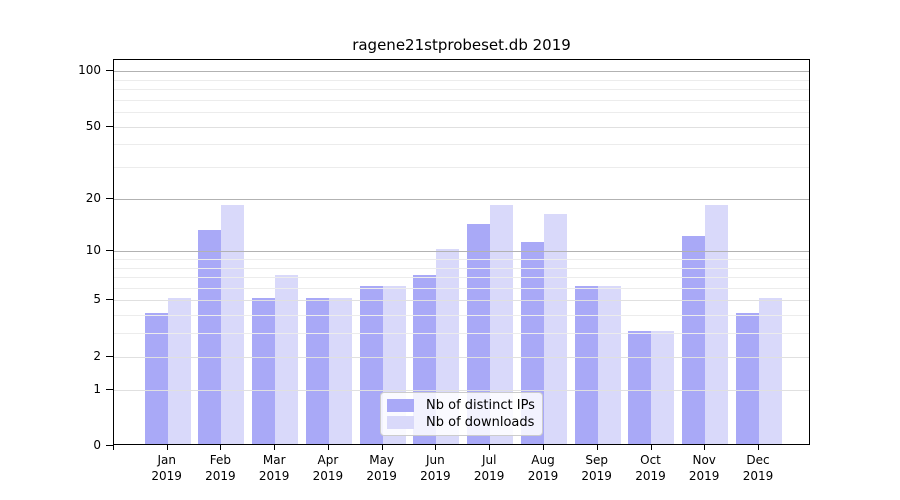 This screenshot has width=900, height=500. Describe the element at coordinates (89, 70) in the screenshot. I see `y-tick-label-100: 100` at that location.